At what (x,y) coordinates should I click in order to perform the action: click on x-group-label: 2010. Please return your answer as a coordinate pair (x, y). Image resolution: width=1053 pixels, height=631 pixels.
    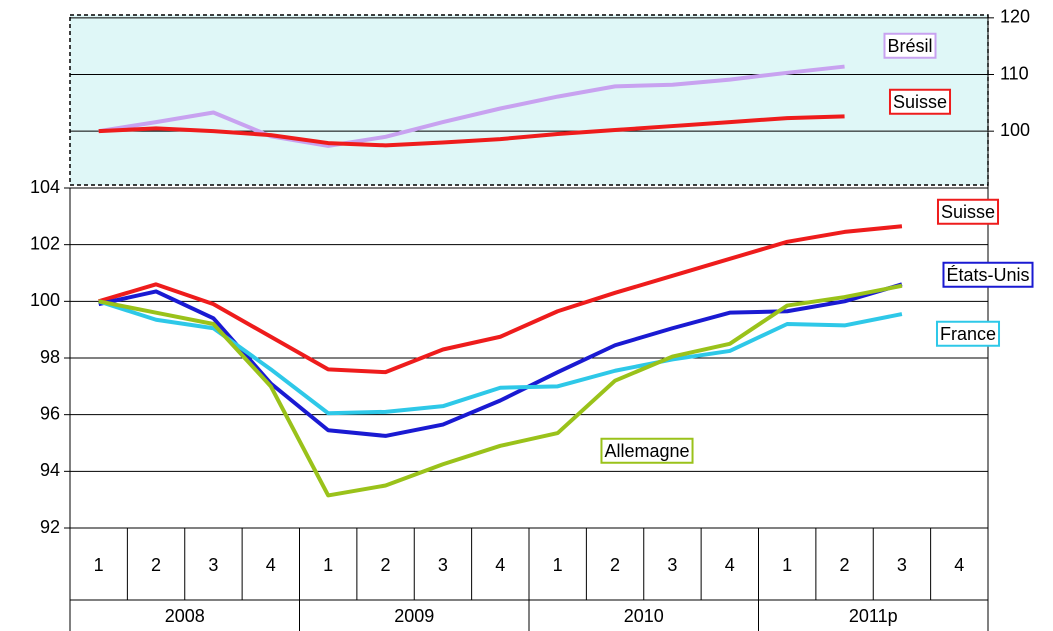
    Looking at the image, I should click on (644, 616).